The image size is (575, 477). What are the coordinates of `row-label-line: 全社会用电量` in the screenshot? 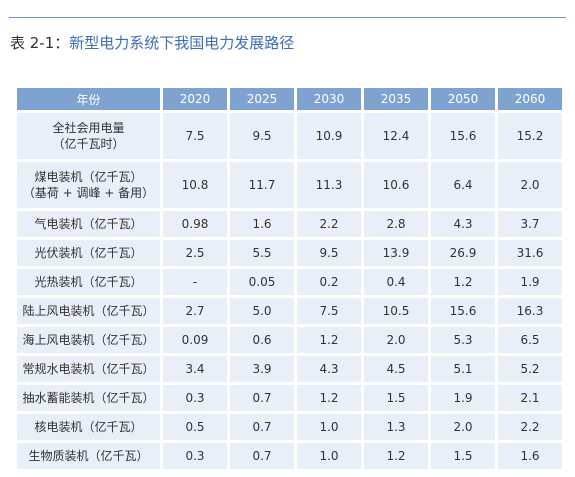 It's located at (88, 128).